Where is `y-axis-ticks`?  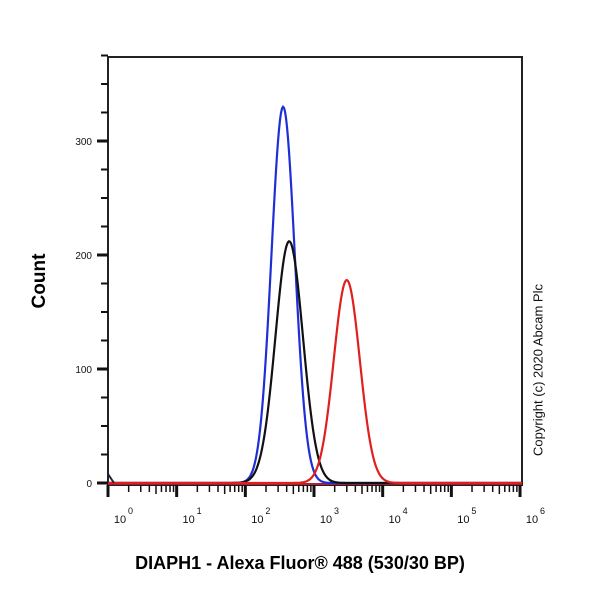
y-axis-ticks is located at coordinates (102, 269).